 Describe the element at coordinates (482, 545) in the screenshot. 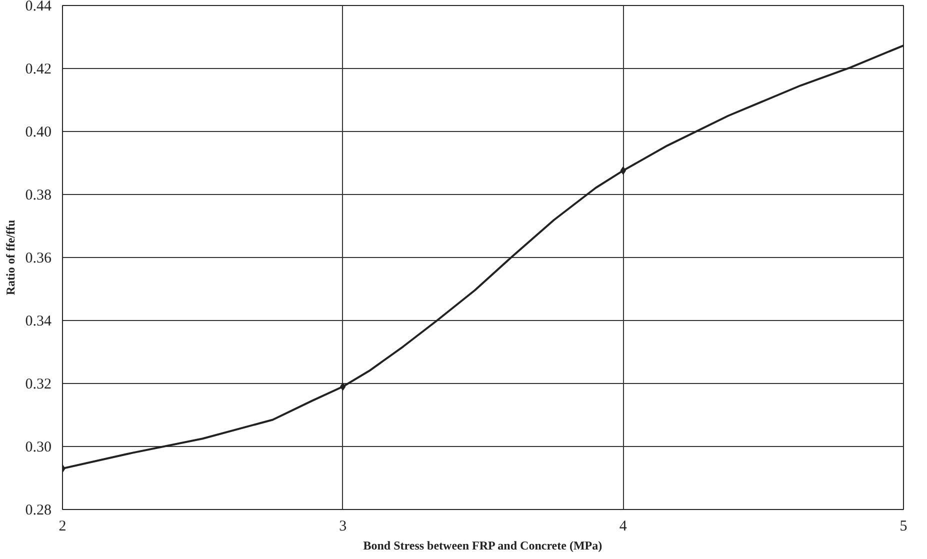

I see `x-axis-title: Bond Stress between FRP and Concrete (MPa)` at that location.